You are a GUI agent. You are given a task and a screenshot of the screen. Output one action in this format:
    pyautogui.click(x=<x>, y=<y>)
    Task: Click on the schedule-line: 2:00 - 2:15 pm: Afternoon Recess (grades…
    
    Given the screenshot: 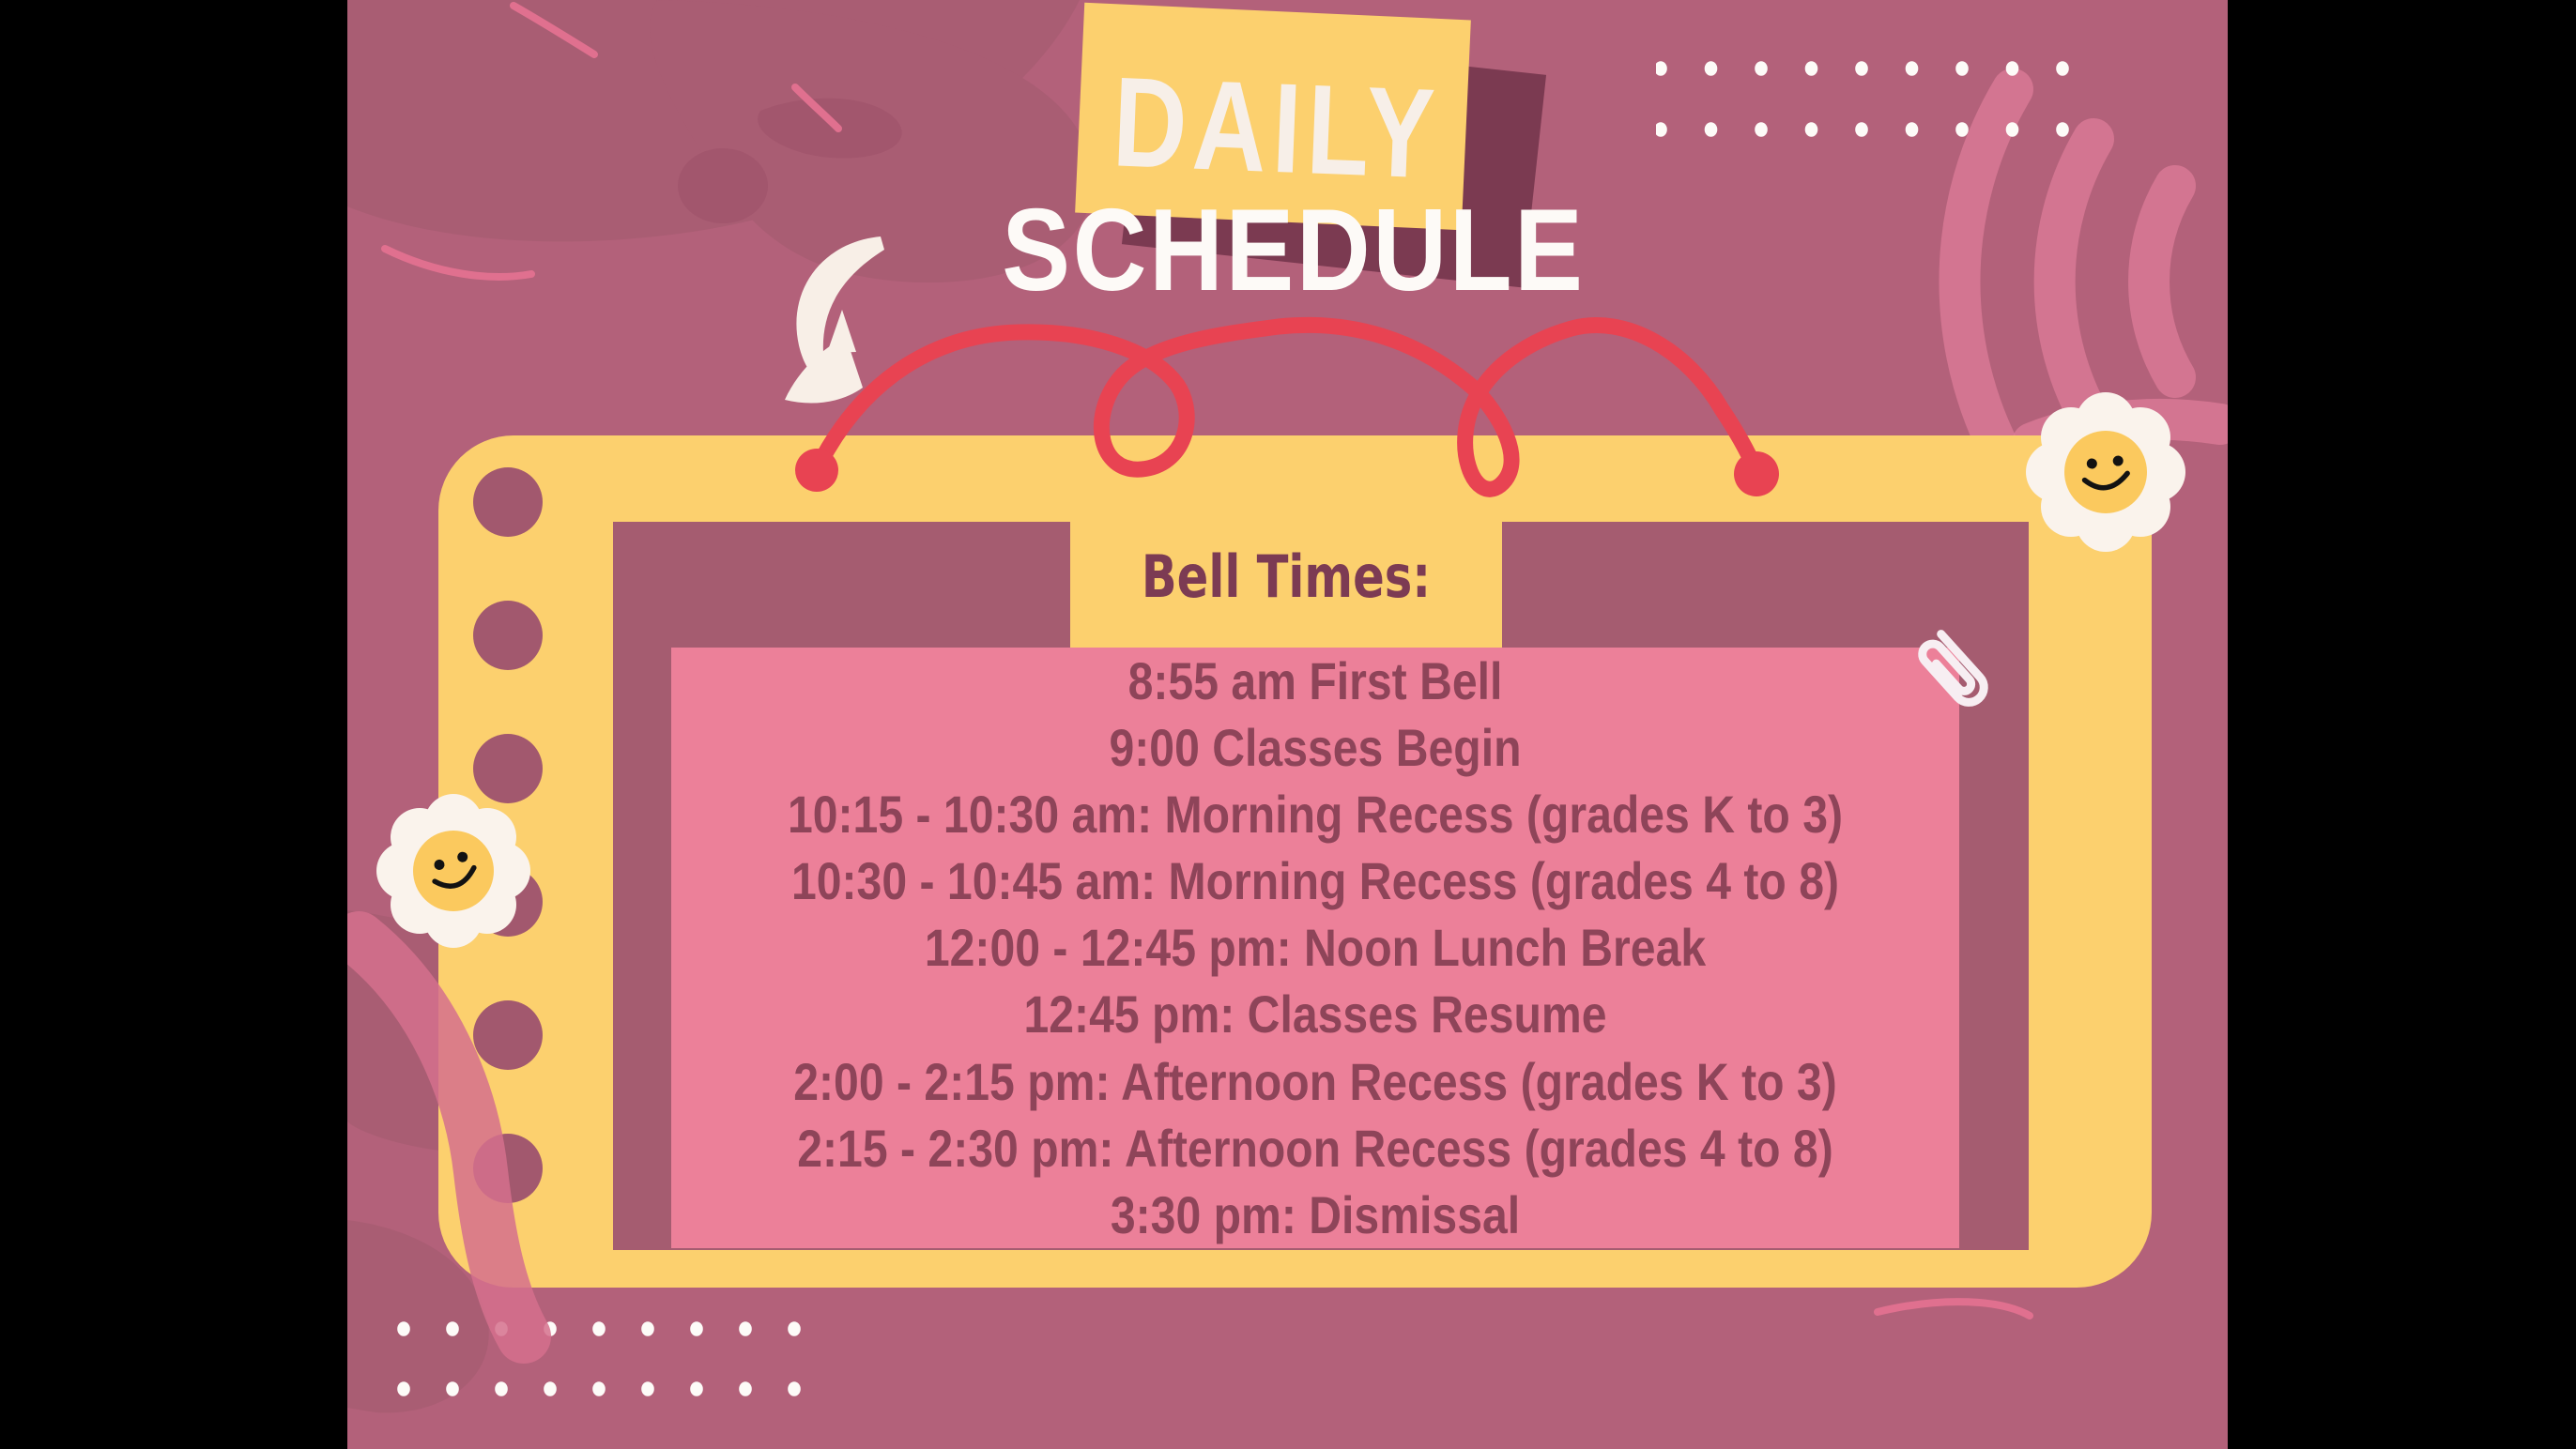 What is the action you would take?
    pyautogui.click(x=1315, y=1081)
    